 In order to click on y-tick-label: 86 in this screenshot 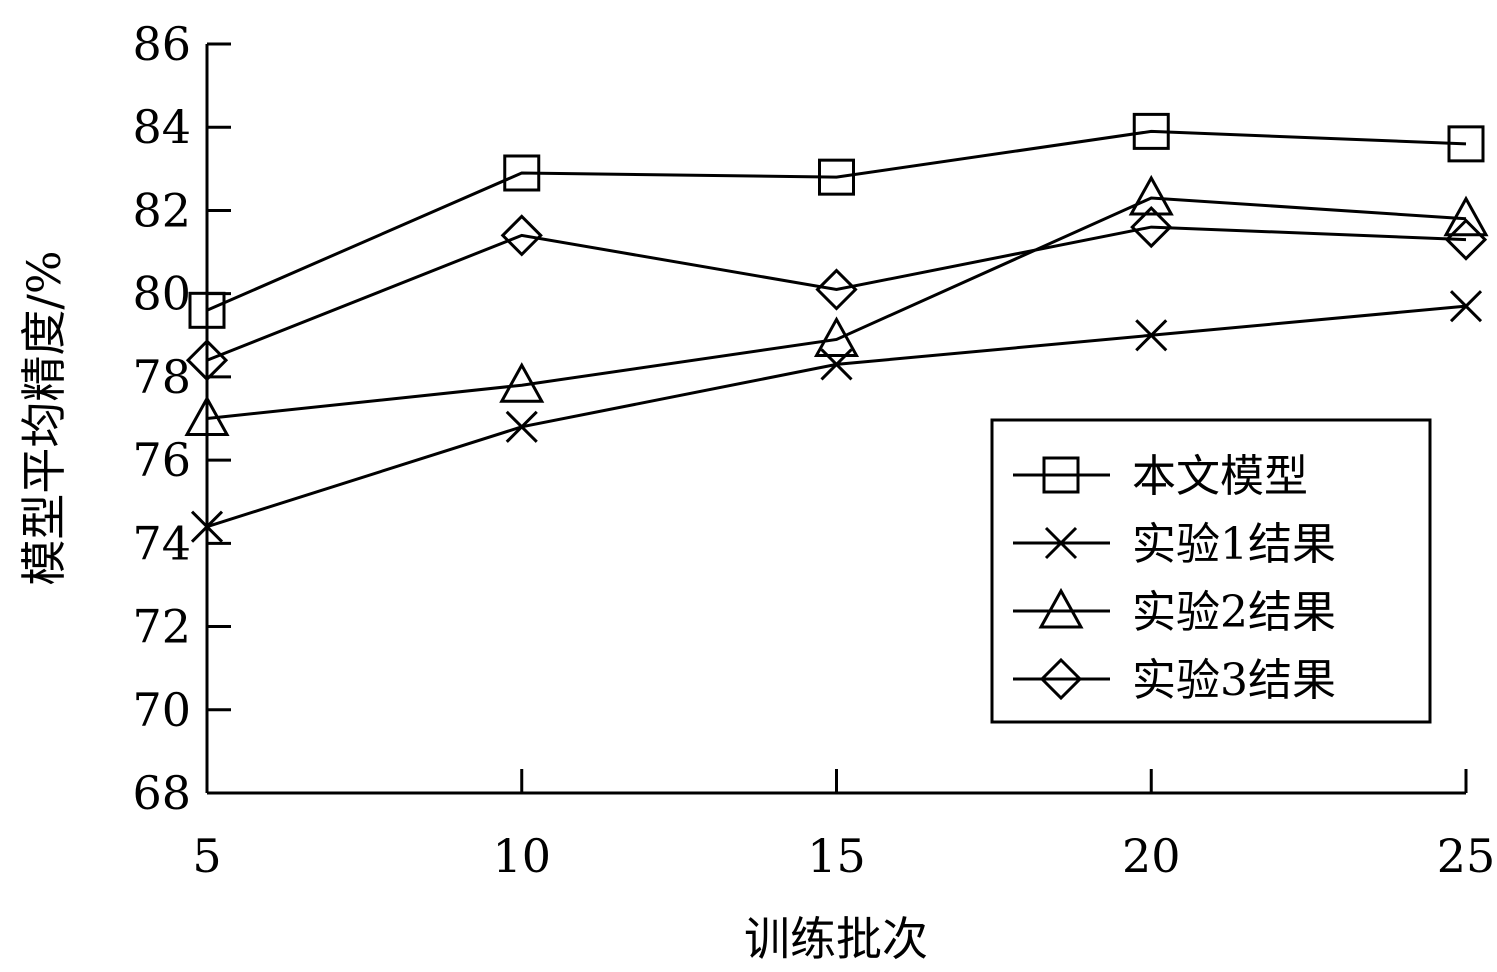, I will do `click(161, 44)`.